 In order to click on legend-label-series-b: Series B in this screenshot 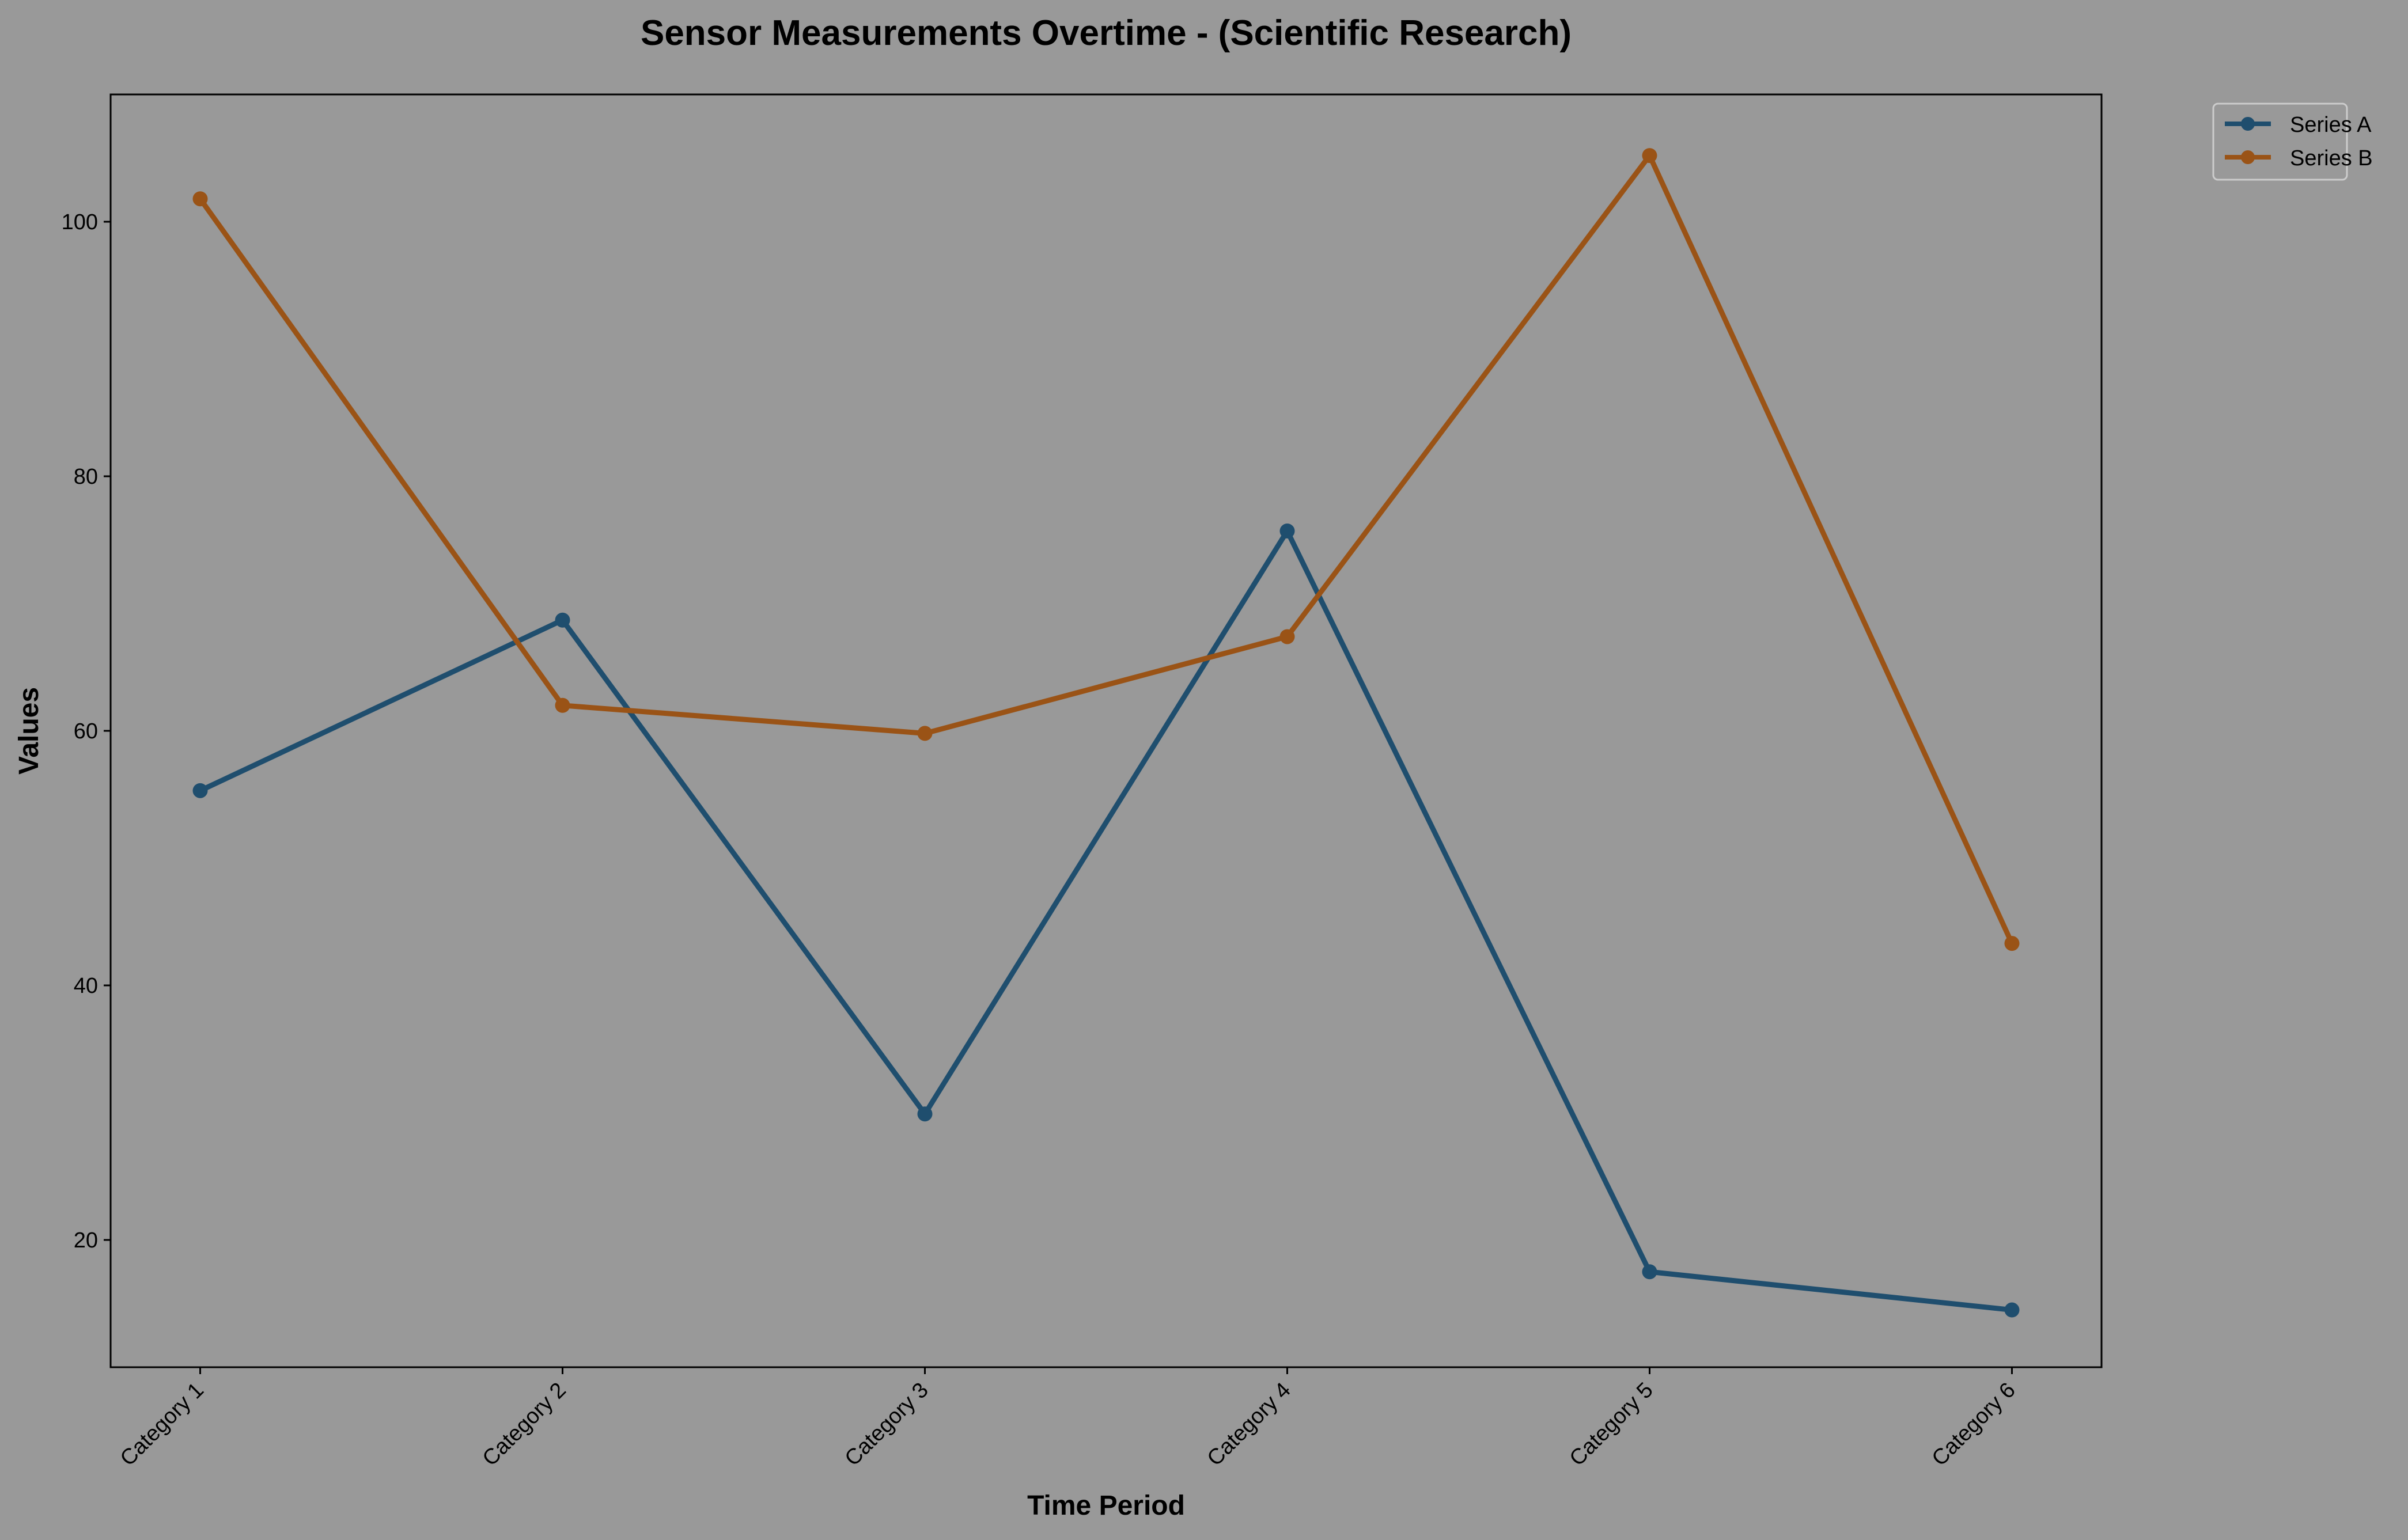, I will do `click(2331, 158)`.